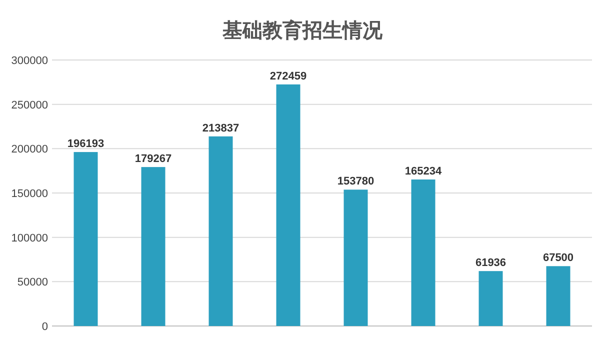  Describe the element at coordinates (221, 128) in the screenshot. I see `data-label: 213837` at that location.